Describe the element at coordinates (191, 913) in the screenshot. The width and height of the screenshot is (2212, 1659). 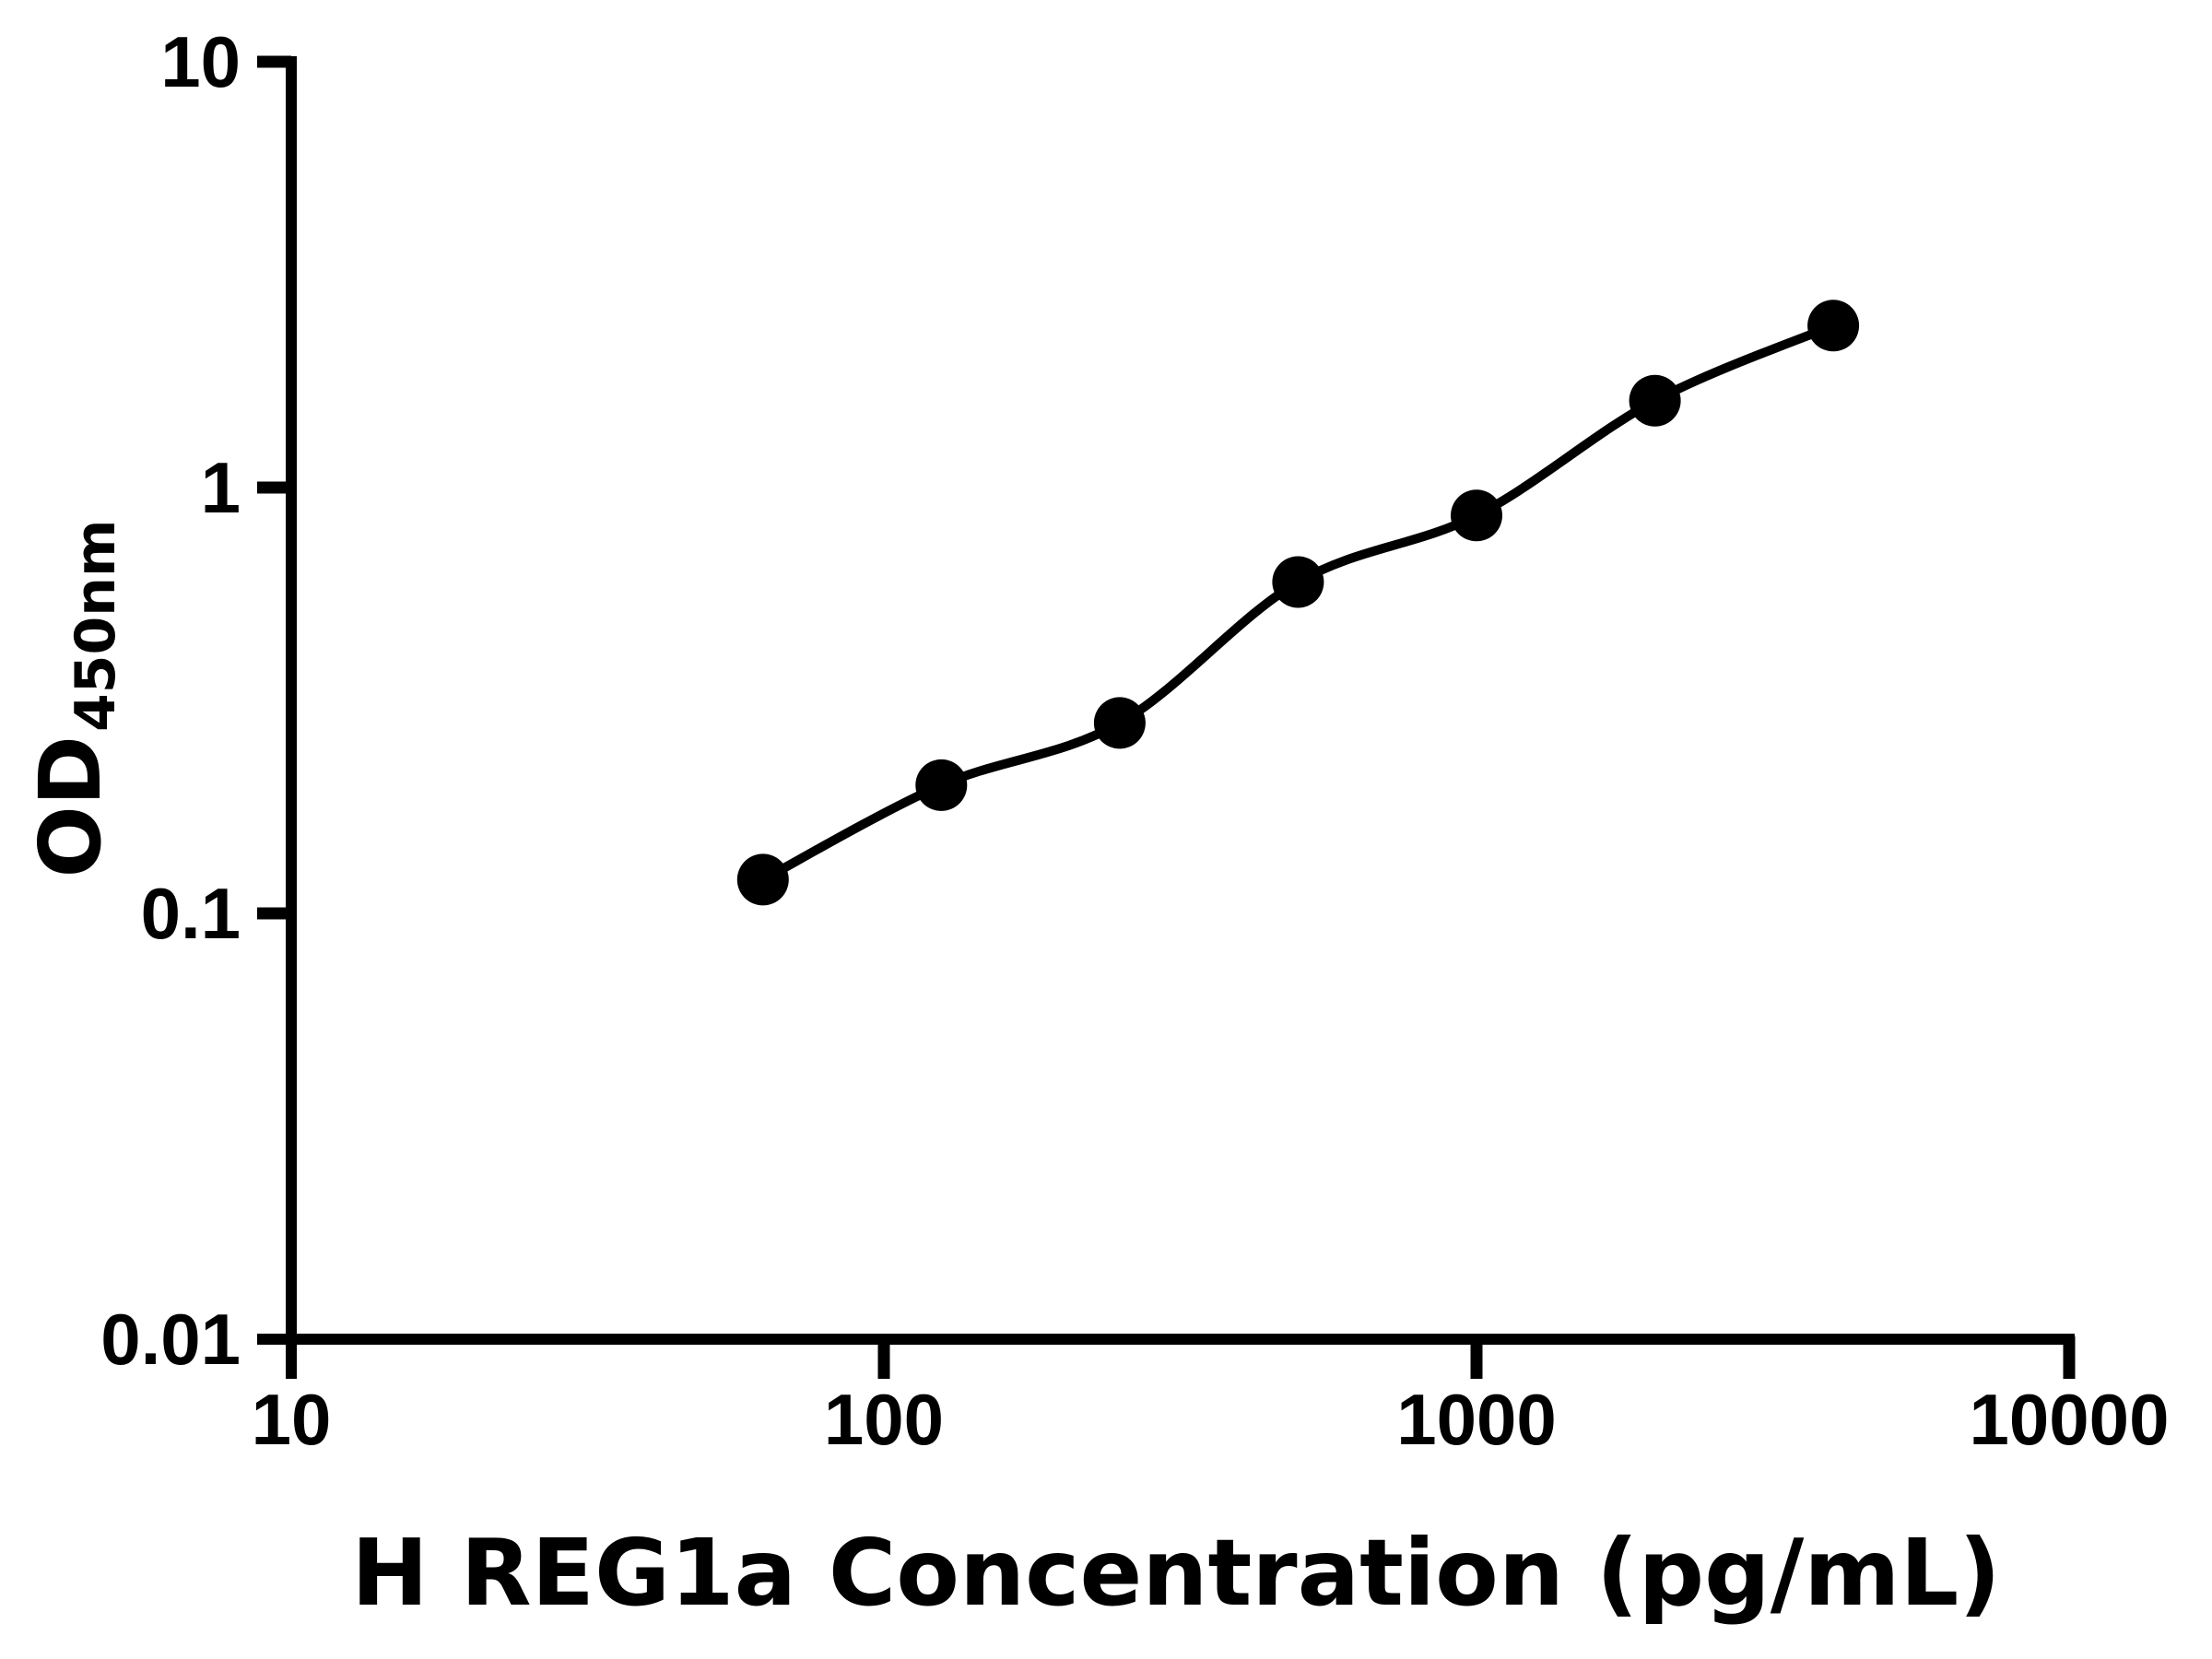
I see `y-tick-label: 0.1` at that location.